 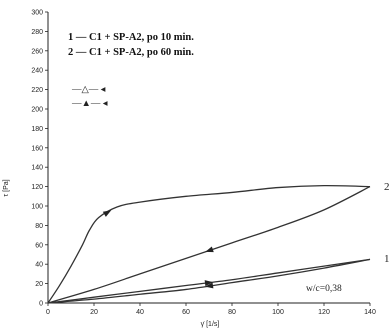 I want to click on x-tick-label: 140, so click(x=370, y=312).